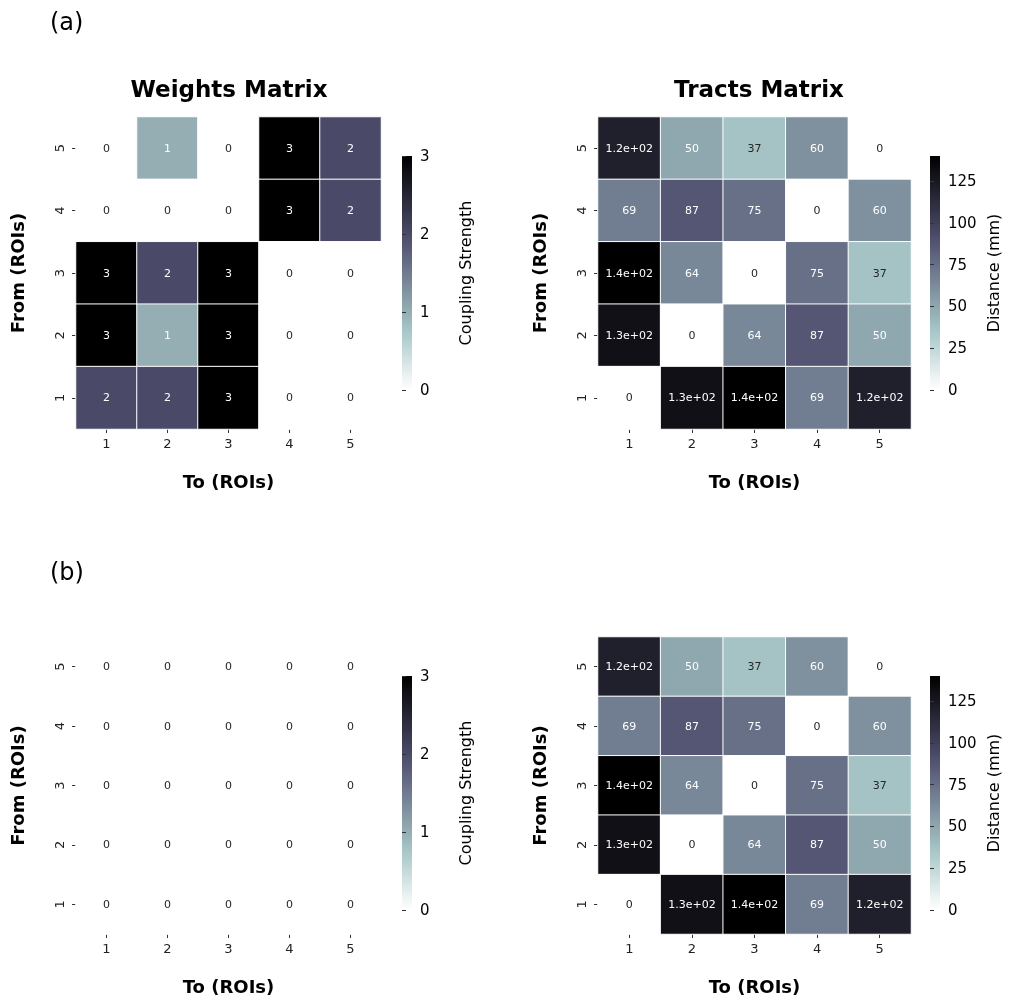 The image size is (1018, 1000). Describe the element at coordinates (229, 88) in the screenshot. I see `chart-title: Weights Matrix` at that location.